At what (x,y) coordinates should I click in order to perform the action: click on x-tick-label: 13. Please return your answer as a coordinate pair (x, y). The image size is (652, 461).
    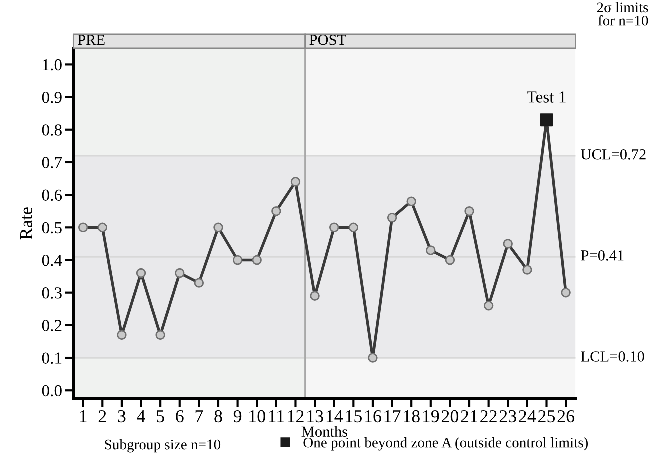
    Looking at the image, I should click on (316, 416).